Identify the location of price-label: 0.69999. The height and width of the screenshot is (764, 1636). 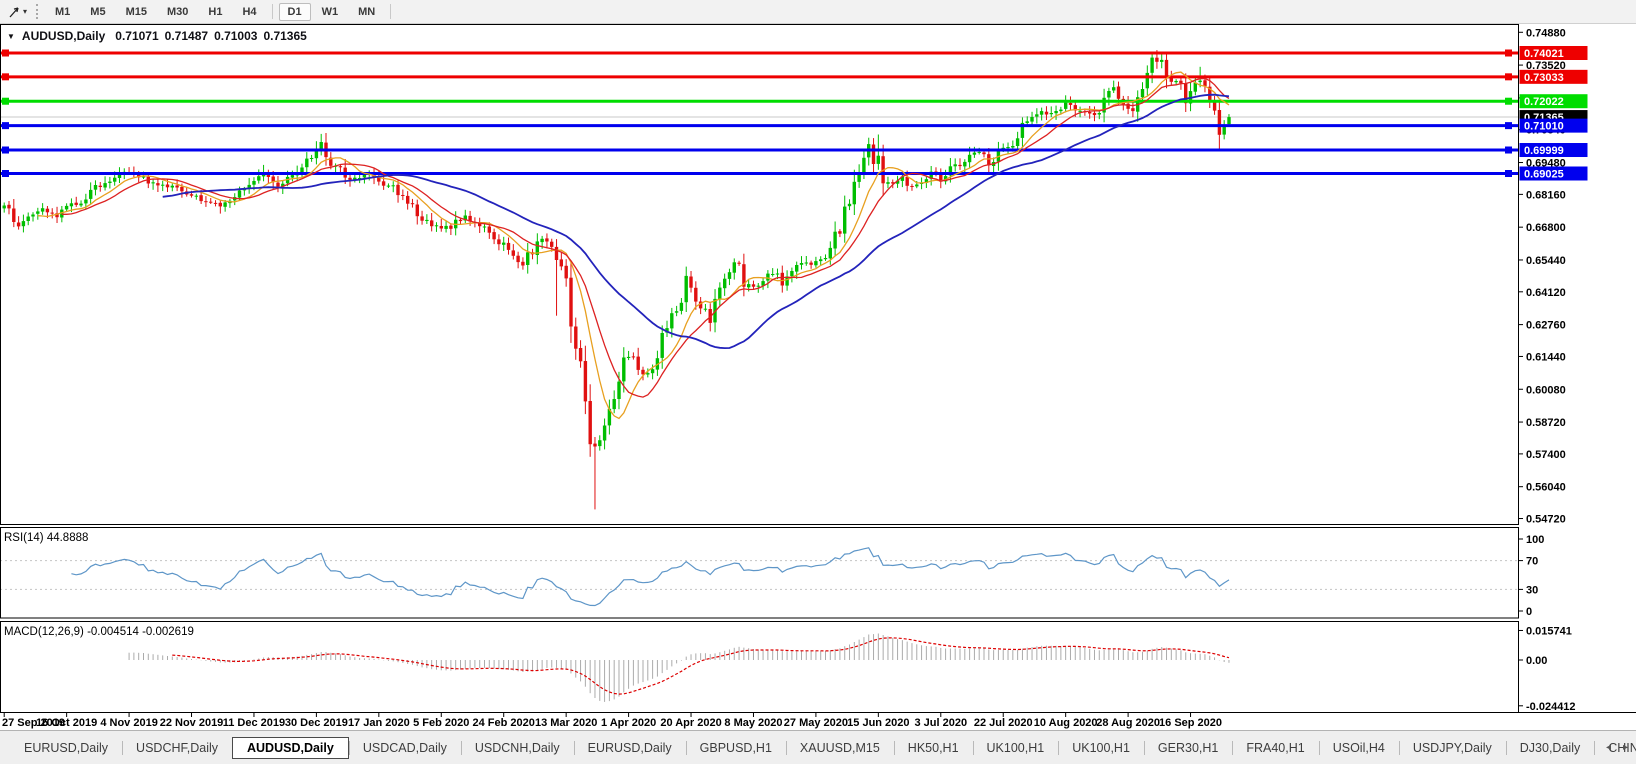
(1544, 151).